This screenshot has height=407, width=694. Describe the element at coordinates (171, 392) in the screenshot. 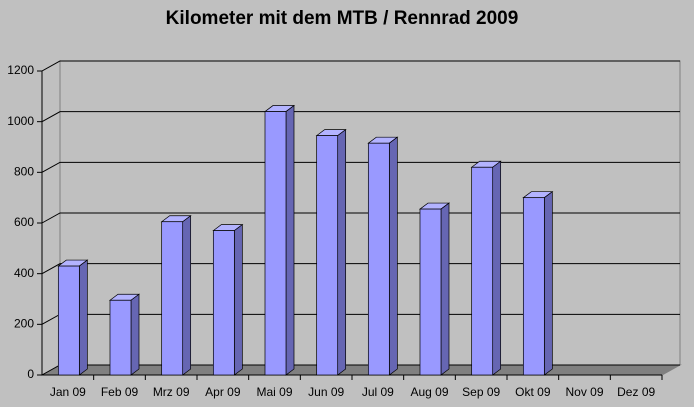

I see `x-tick-label: Mrz 09` at that location.